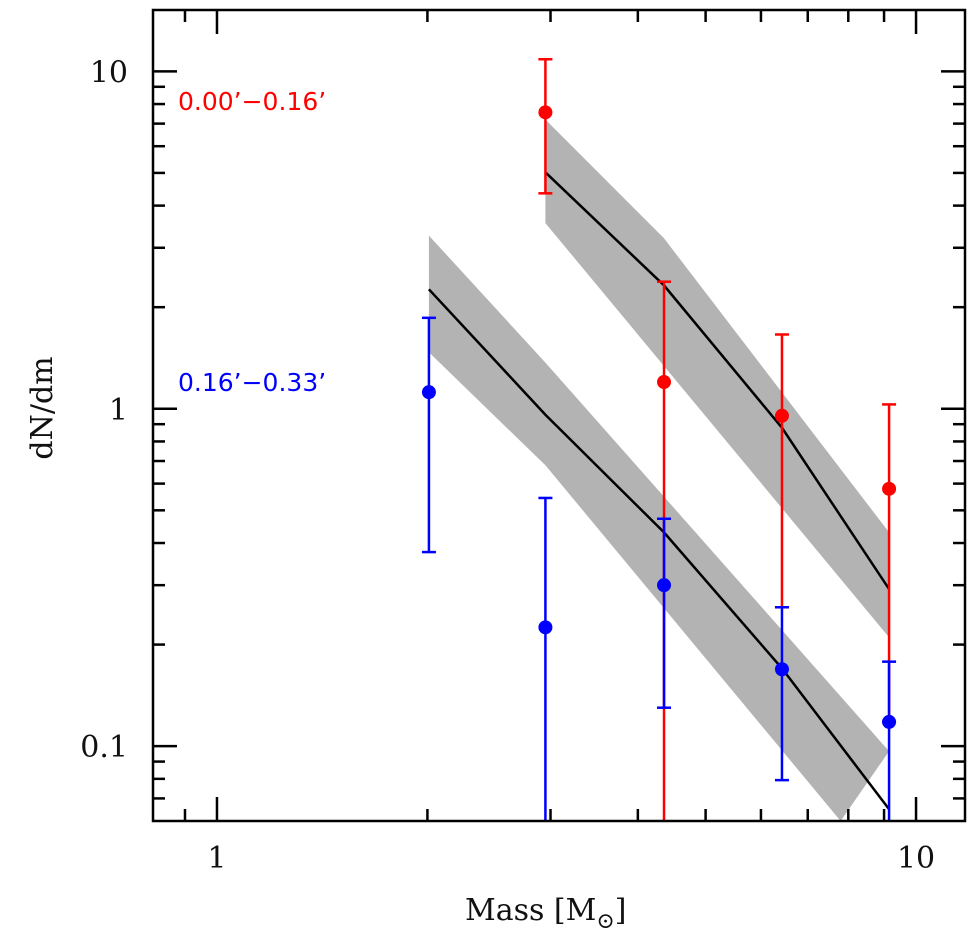 The image size is (978, 938). What do you see at coordinates (118, 410) in the screenshot?
I see `y-tick-label: 1` at bounding box center [118, 410].